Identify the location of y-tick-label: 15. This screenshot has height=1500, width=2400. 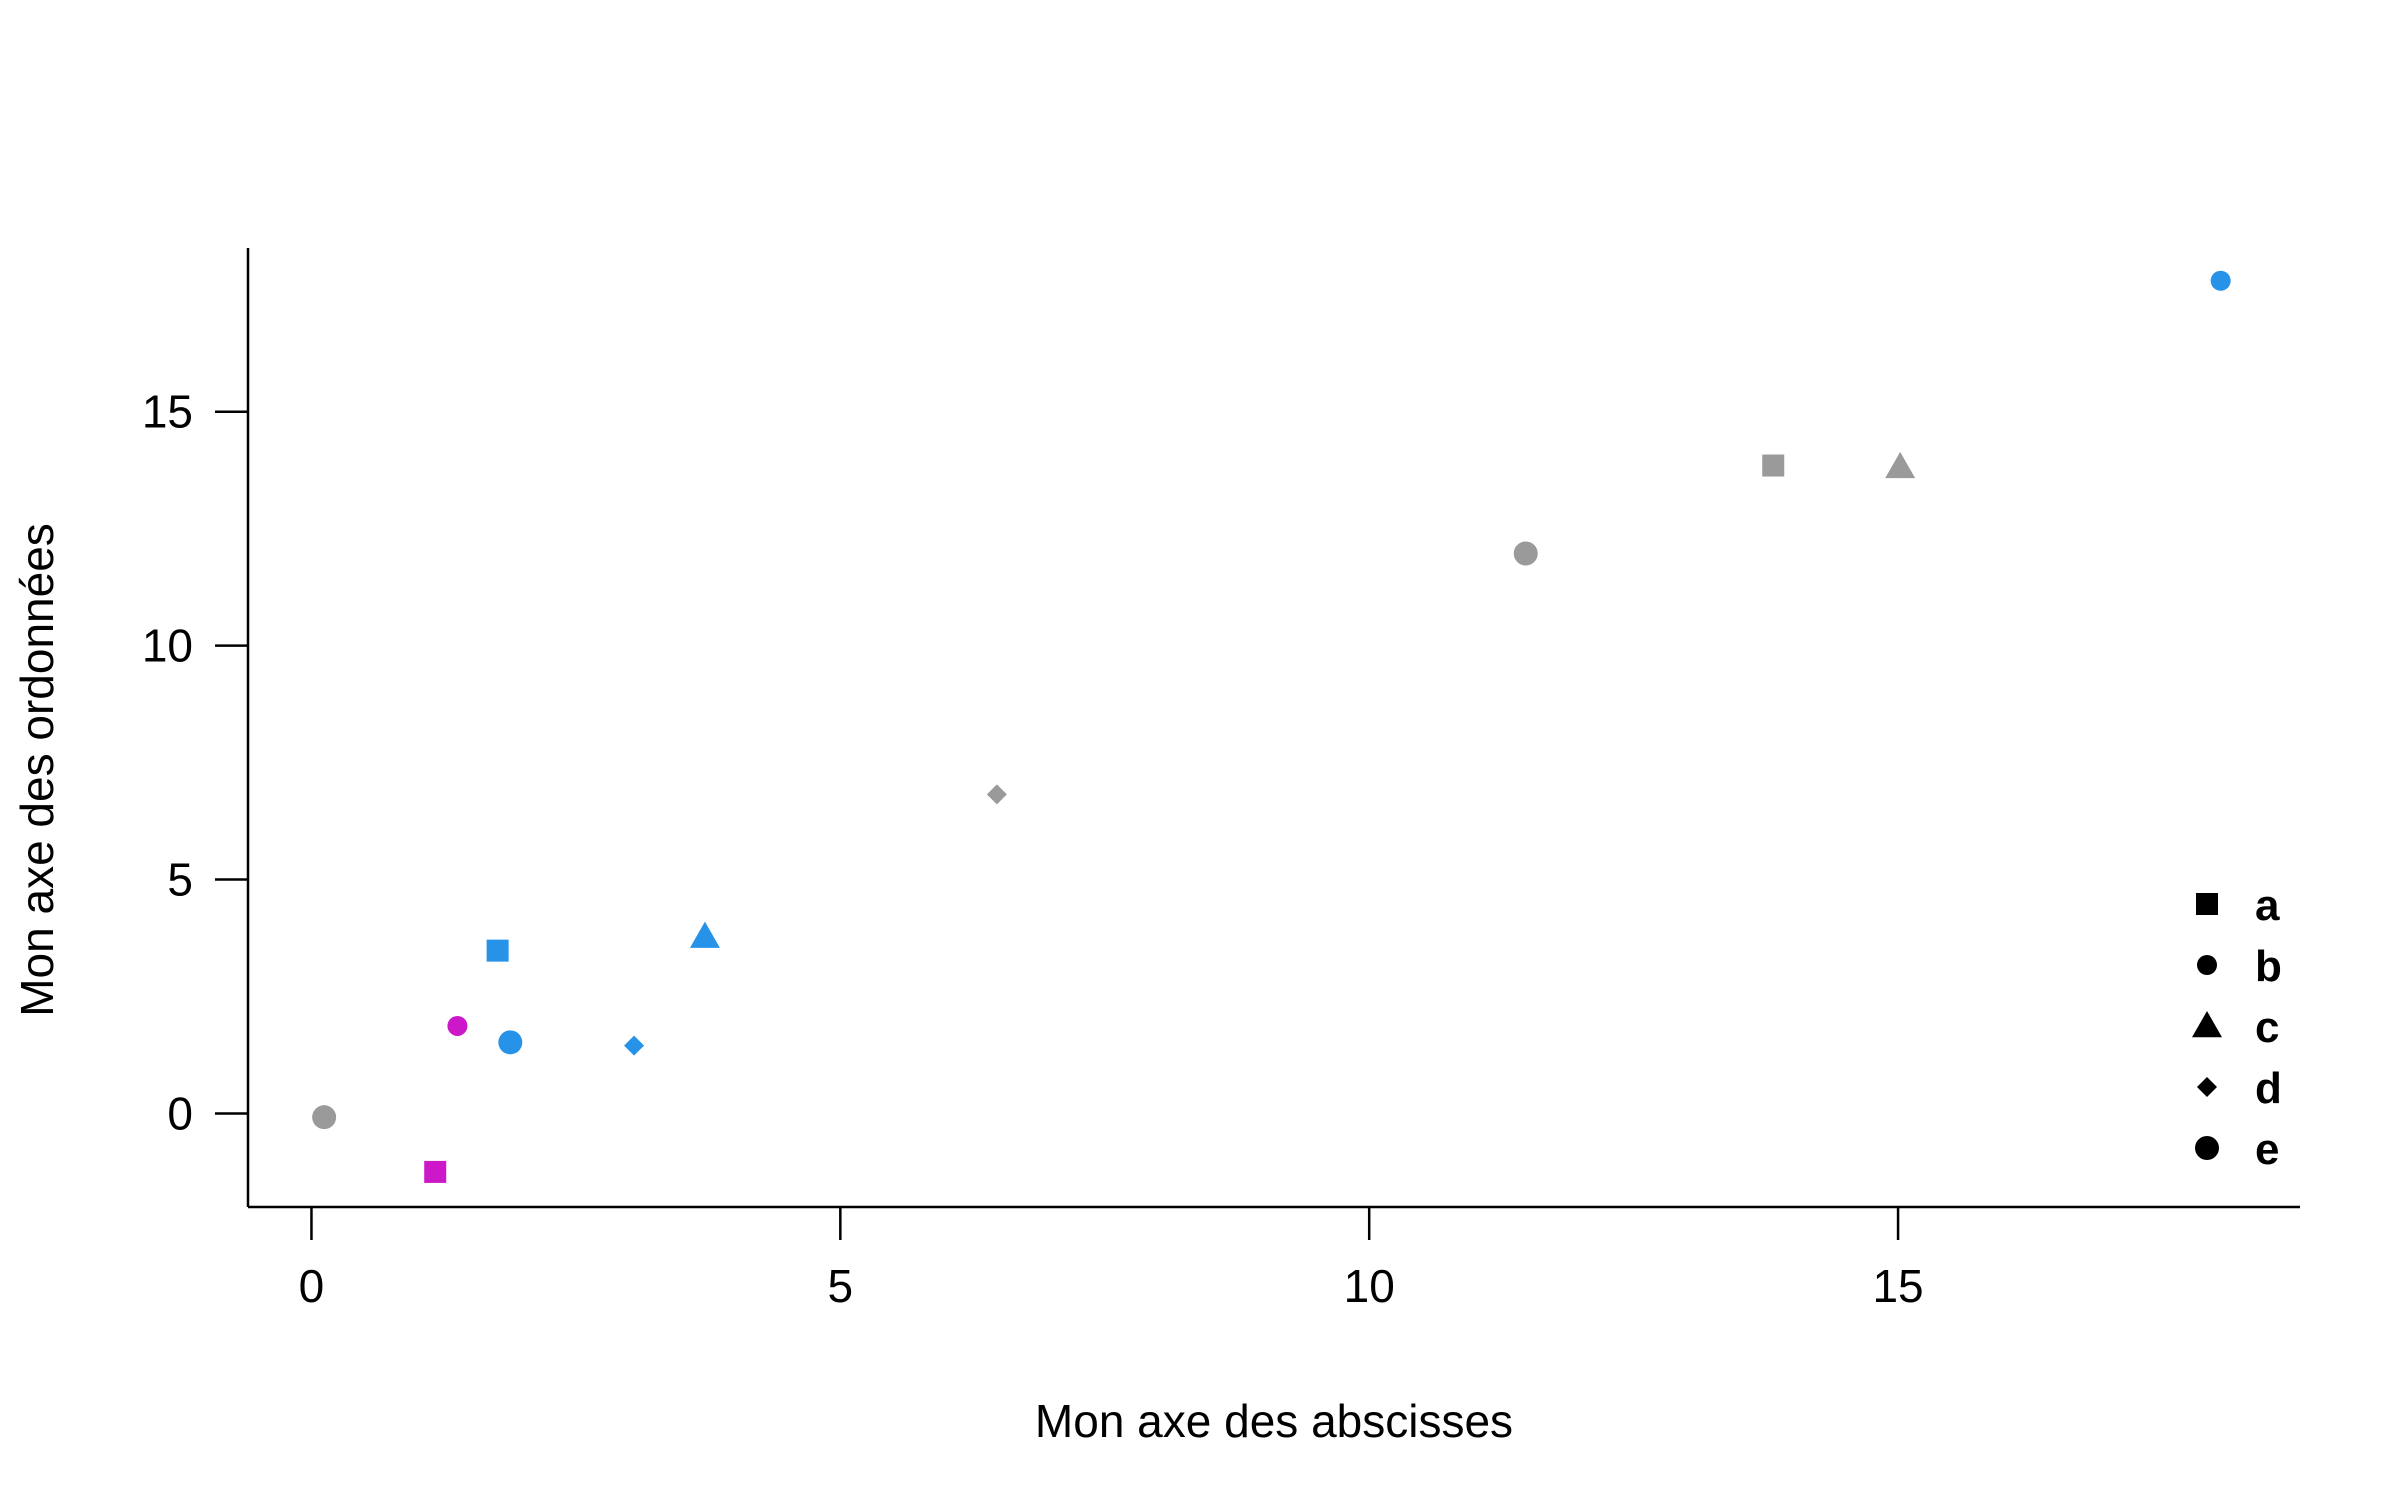
(167, 412).